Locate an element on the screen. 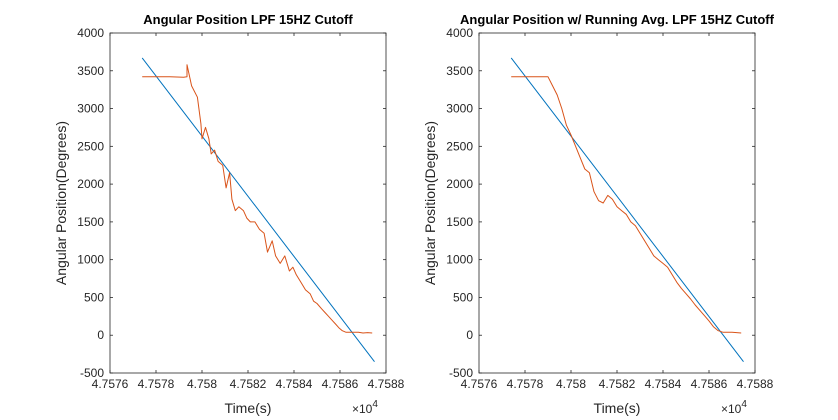  chart-title: Angular Position LPF 15HZ Cutoff is located at coordinates (248, 19).